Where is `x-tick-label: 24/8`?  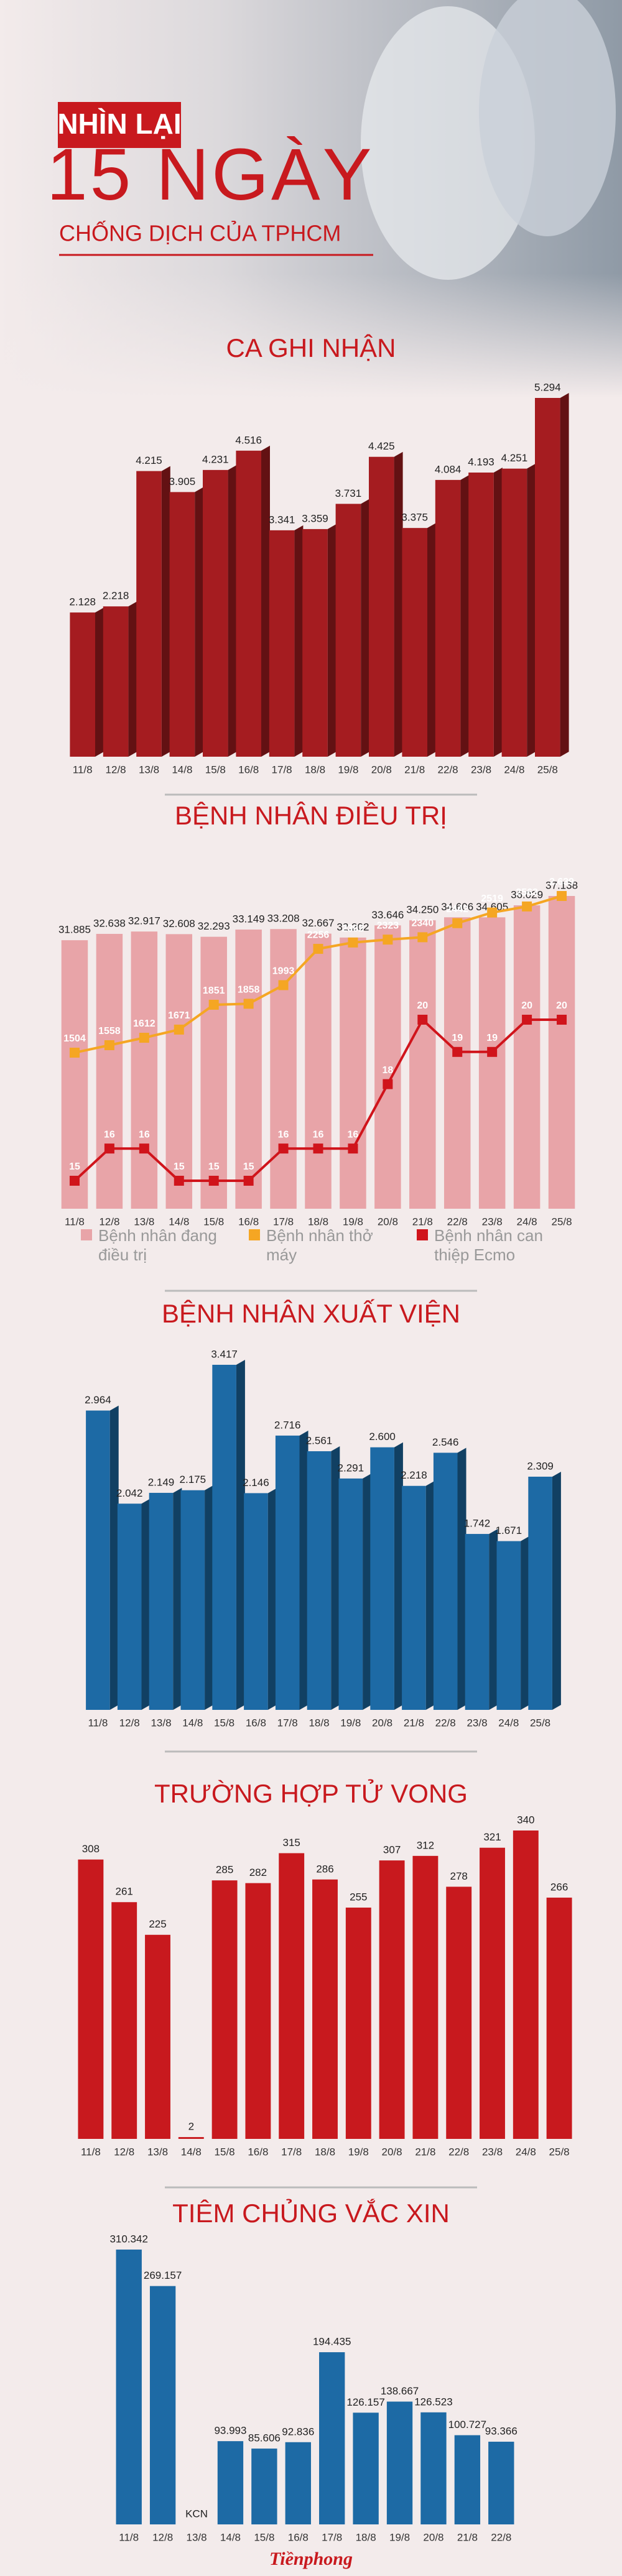
x-tick-label: 24/8 is located at coordinates (526, 2152).